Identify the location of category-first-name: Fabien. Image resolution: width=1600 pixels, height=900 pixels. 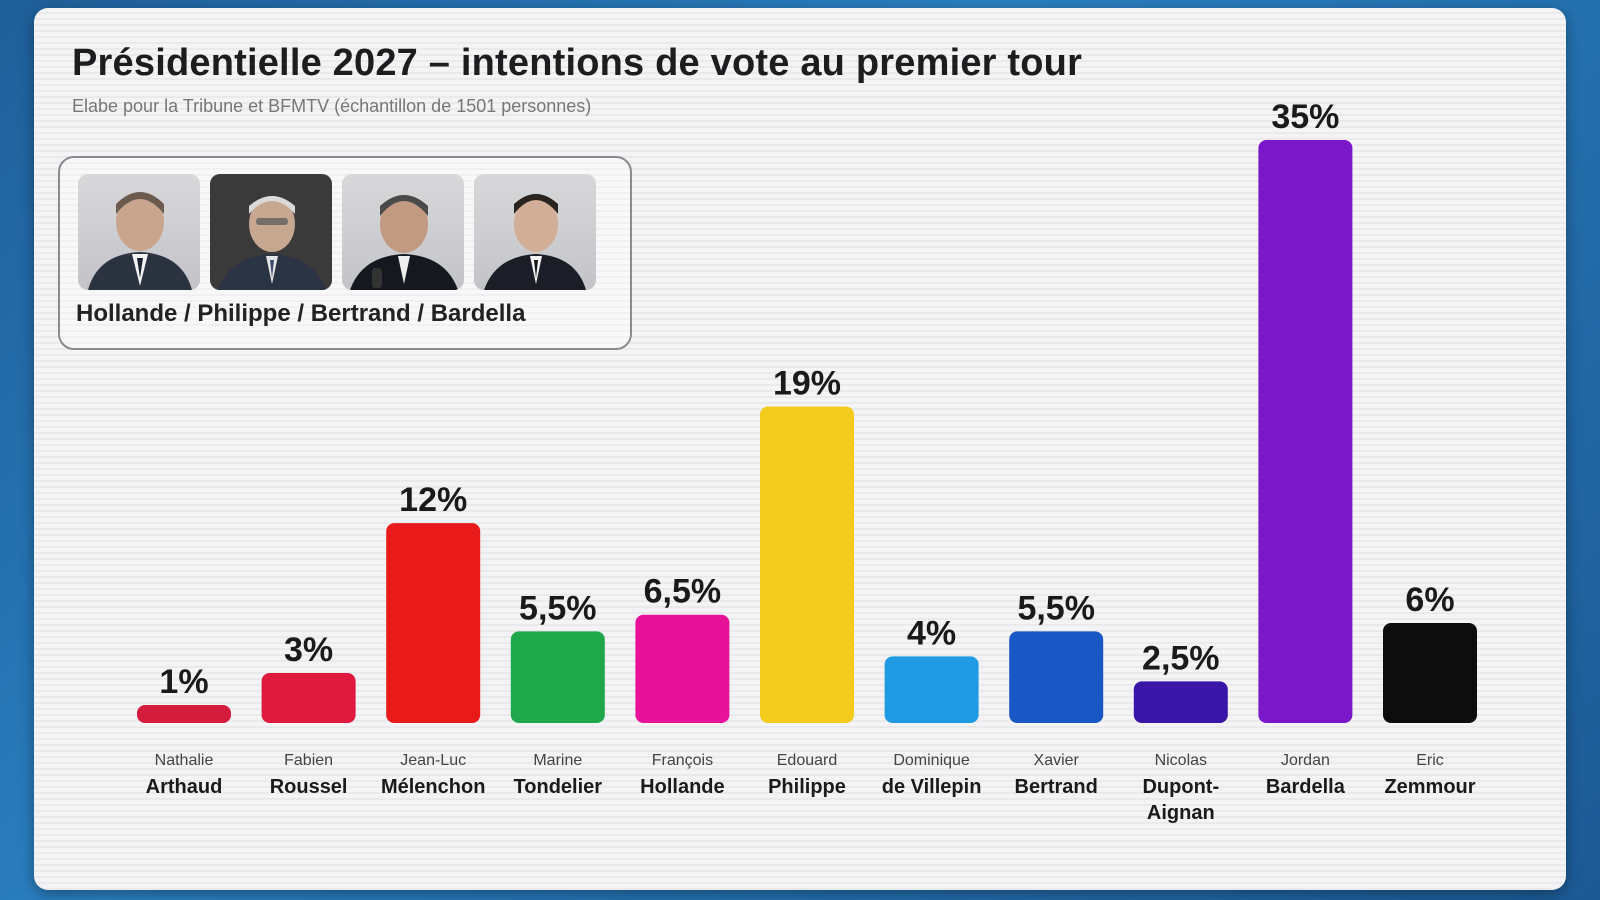
(308, 760).